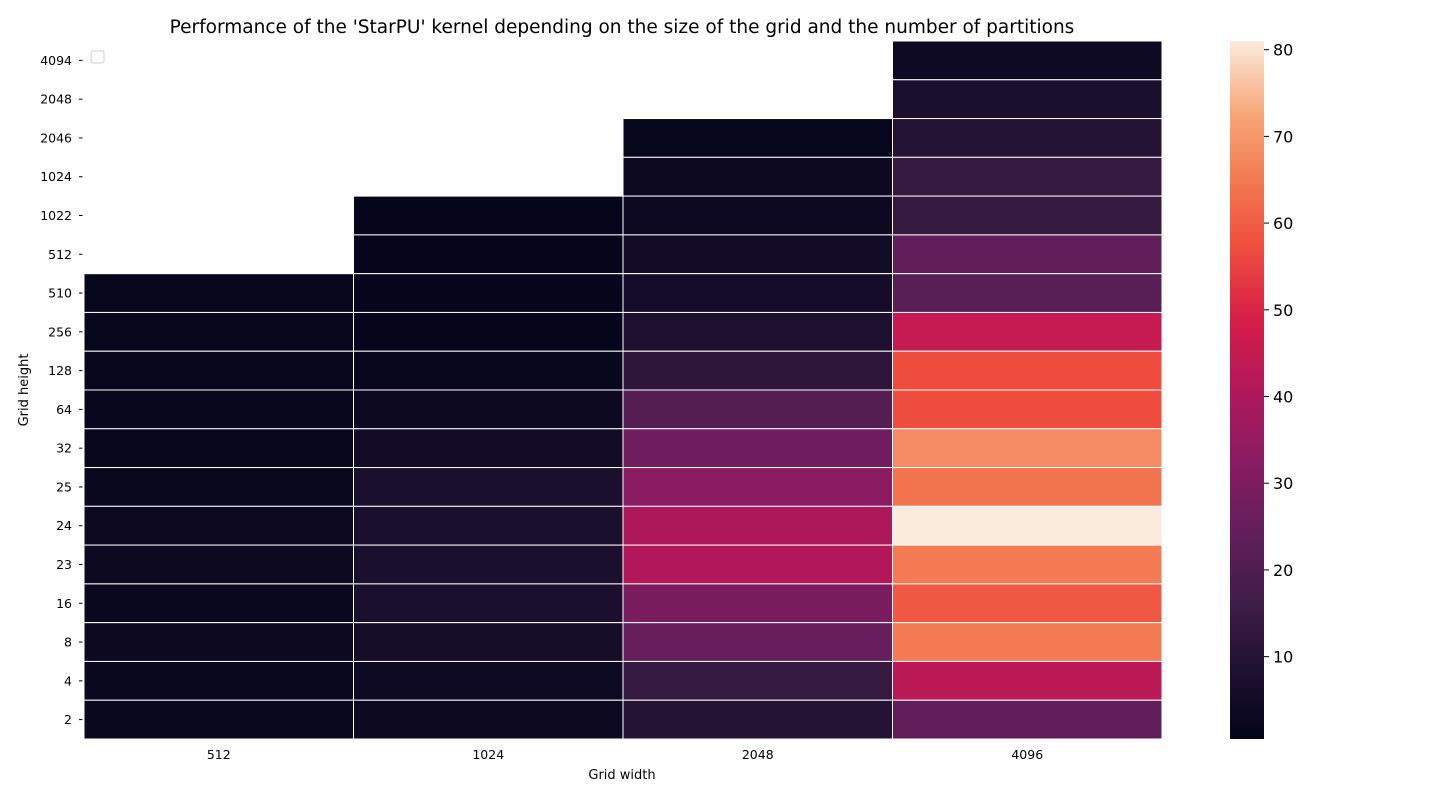  Describe the element at coordinates (621, 775) in the screenshot. I see `x-axis-label: Grid width` at that location.